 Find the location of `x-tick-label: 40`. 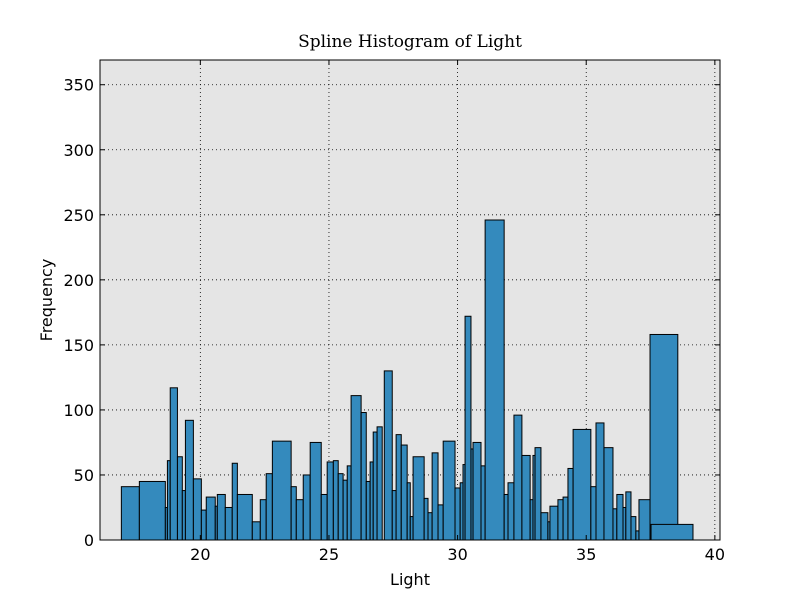

x-tick-label: 40 is located at coordinates (715, 554).